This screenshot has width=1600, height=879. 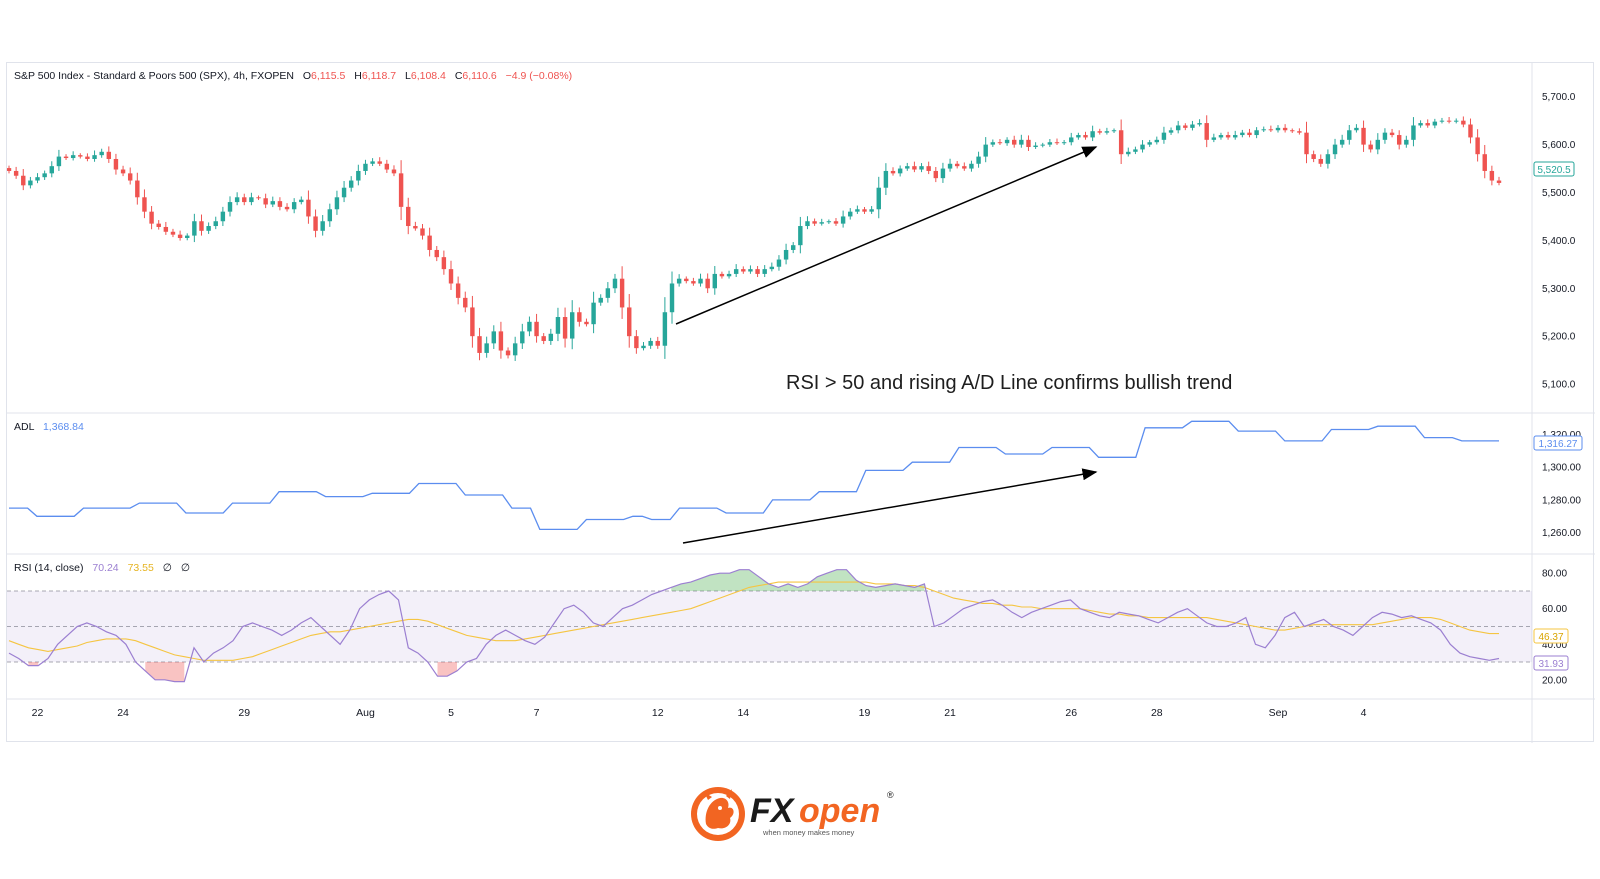 I want to click on rsi-extra-2: ∅, so click(x=185, y=568).